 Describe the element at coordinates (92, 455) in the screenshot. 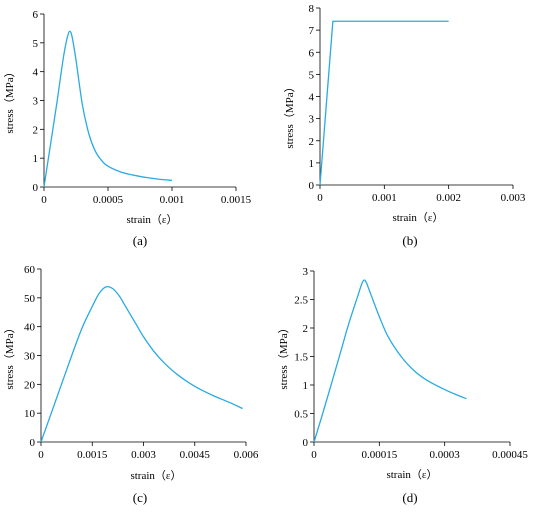

I see `chart-c-x-tick-label: 0.0015` at that location.